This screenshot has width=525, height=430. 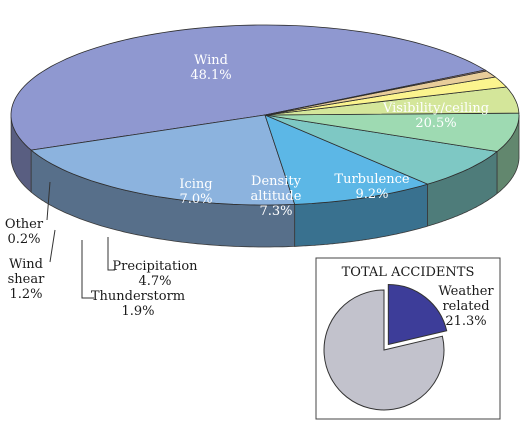 What do you see at coordinates (26, 279) in the screenshot?
I see `label-wind-shear: Wind shear 1.2%` at bounding box center [26, 279].